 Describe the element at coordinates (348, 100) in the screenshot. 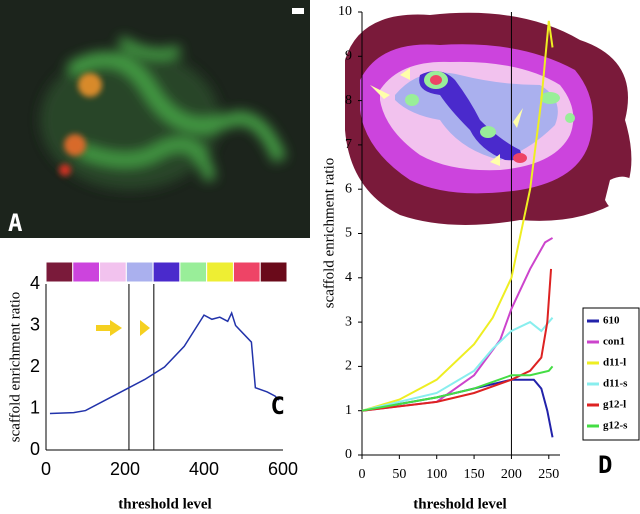

I see `y-tick-label: 8` at that location.